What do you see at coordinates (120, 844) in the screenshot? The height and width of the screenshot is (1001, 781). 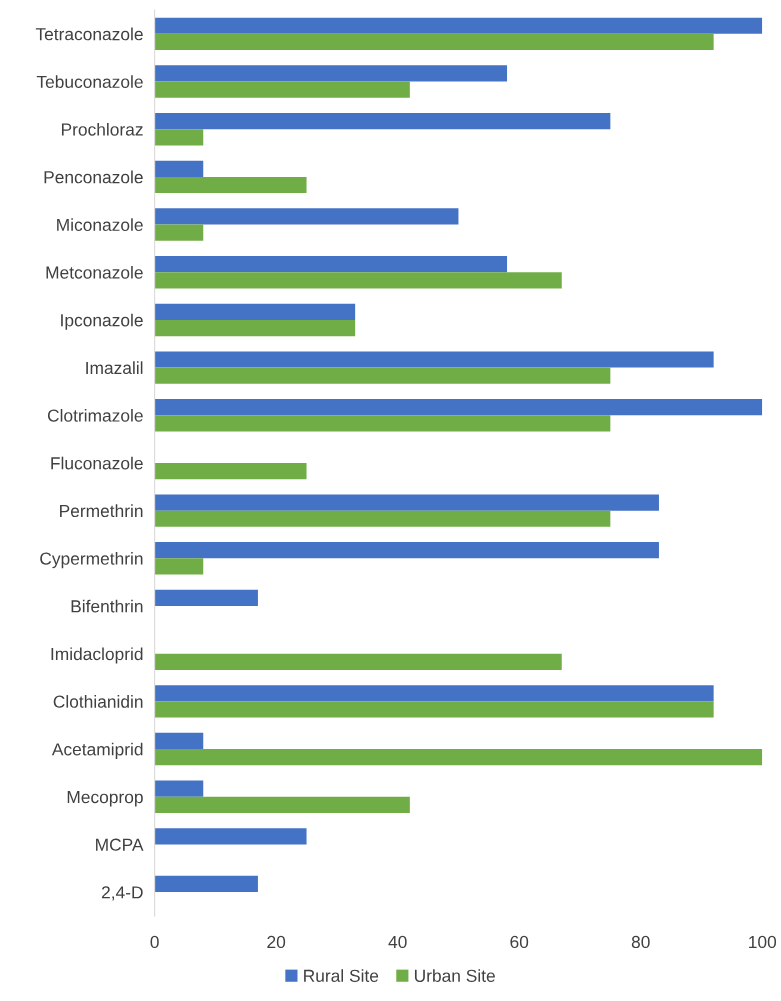 I see `y-tick-label: MCPA` at bounding box center [120, 844].